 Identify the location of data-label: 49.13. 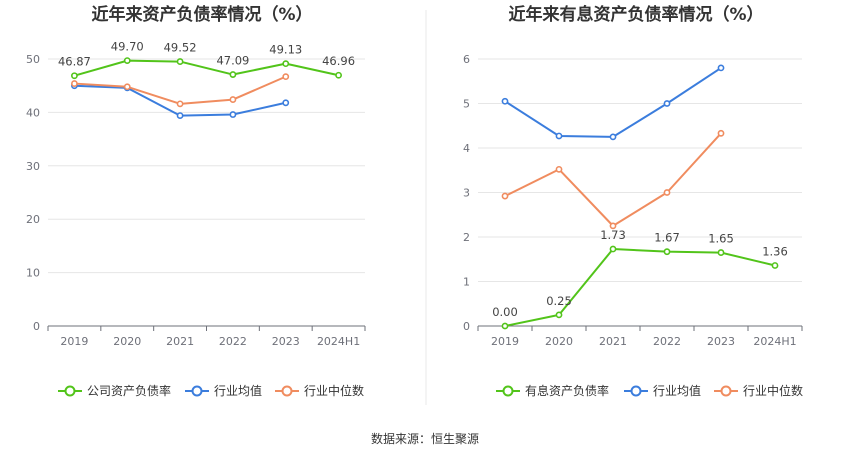
(285, 50).